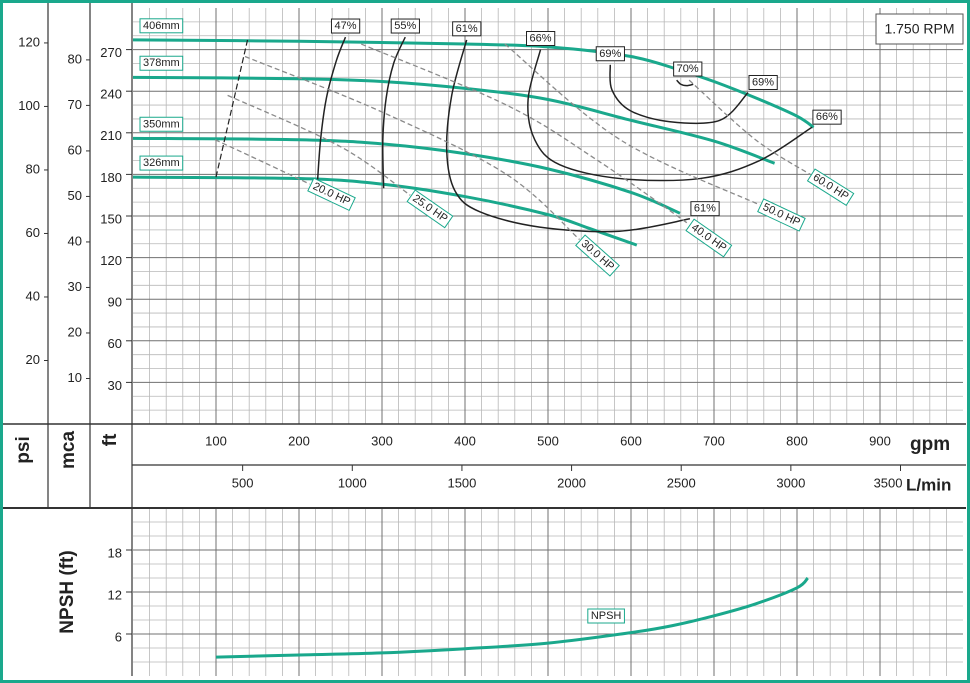  I want to click on y-tick-label: 6, so click(118, 636).